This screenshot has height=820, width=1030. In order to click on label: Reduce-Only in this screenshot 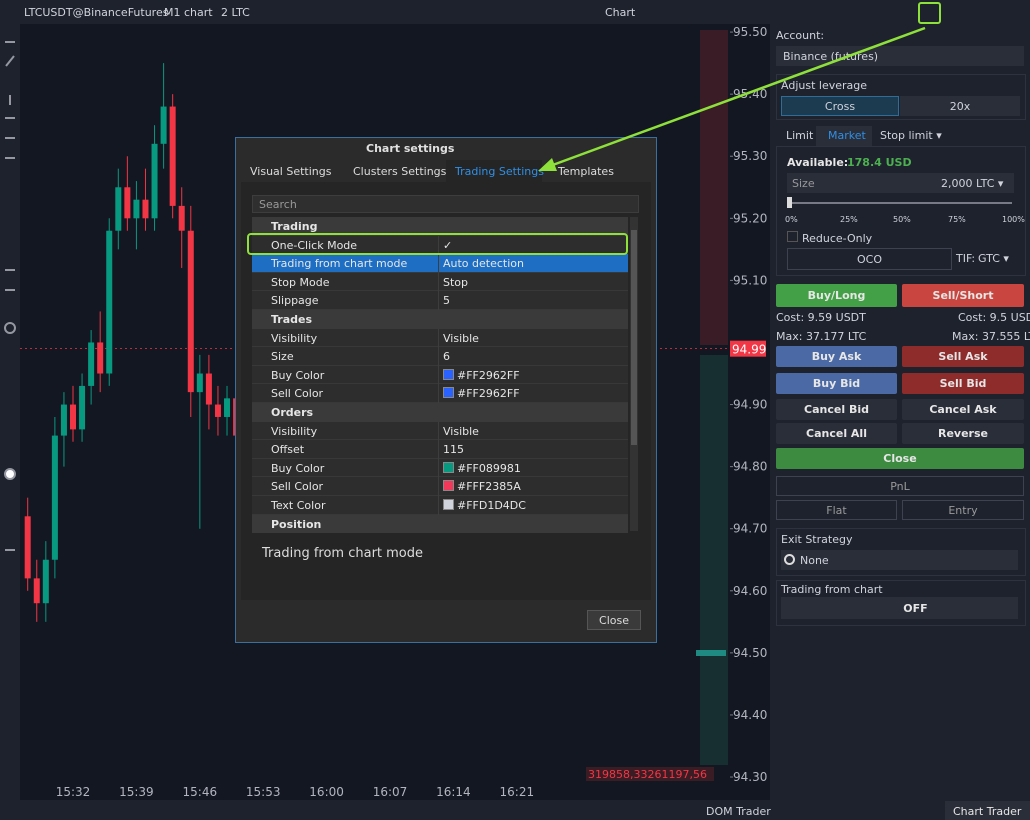, I will do `click(837, 238)`.